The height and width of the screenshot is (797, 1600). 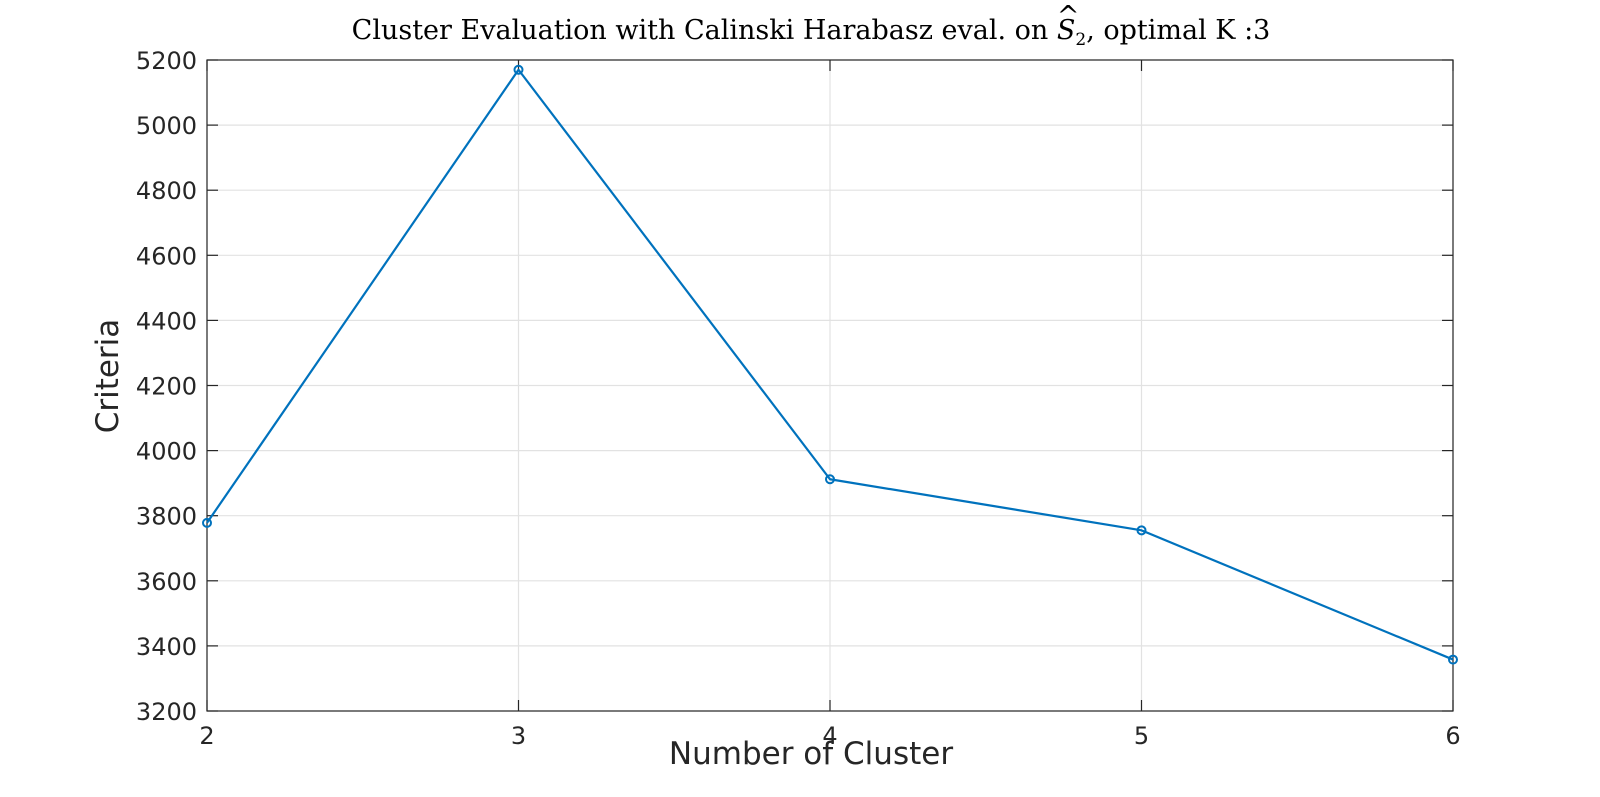 What do you see at coordinates (811, 754) in the screenshot?
I see `x-axis-label: Number of Cluster` at bounding box center [811, 754].